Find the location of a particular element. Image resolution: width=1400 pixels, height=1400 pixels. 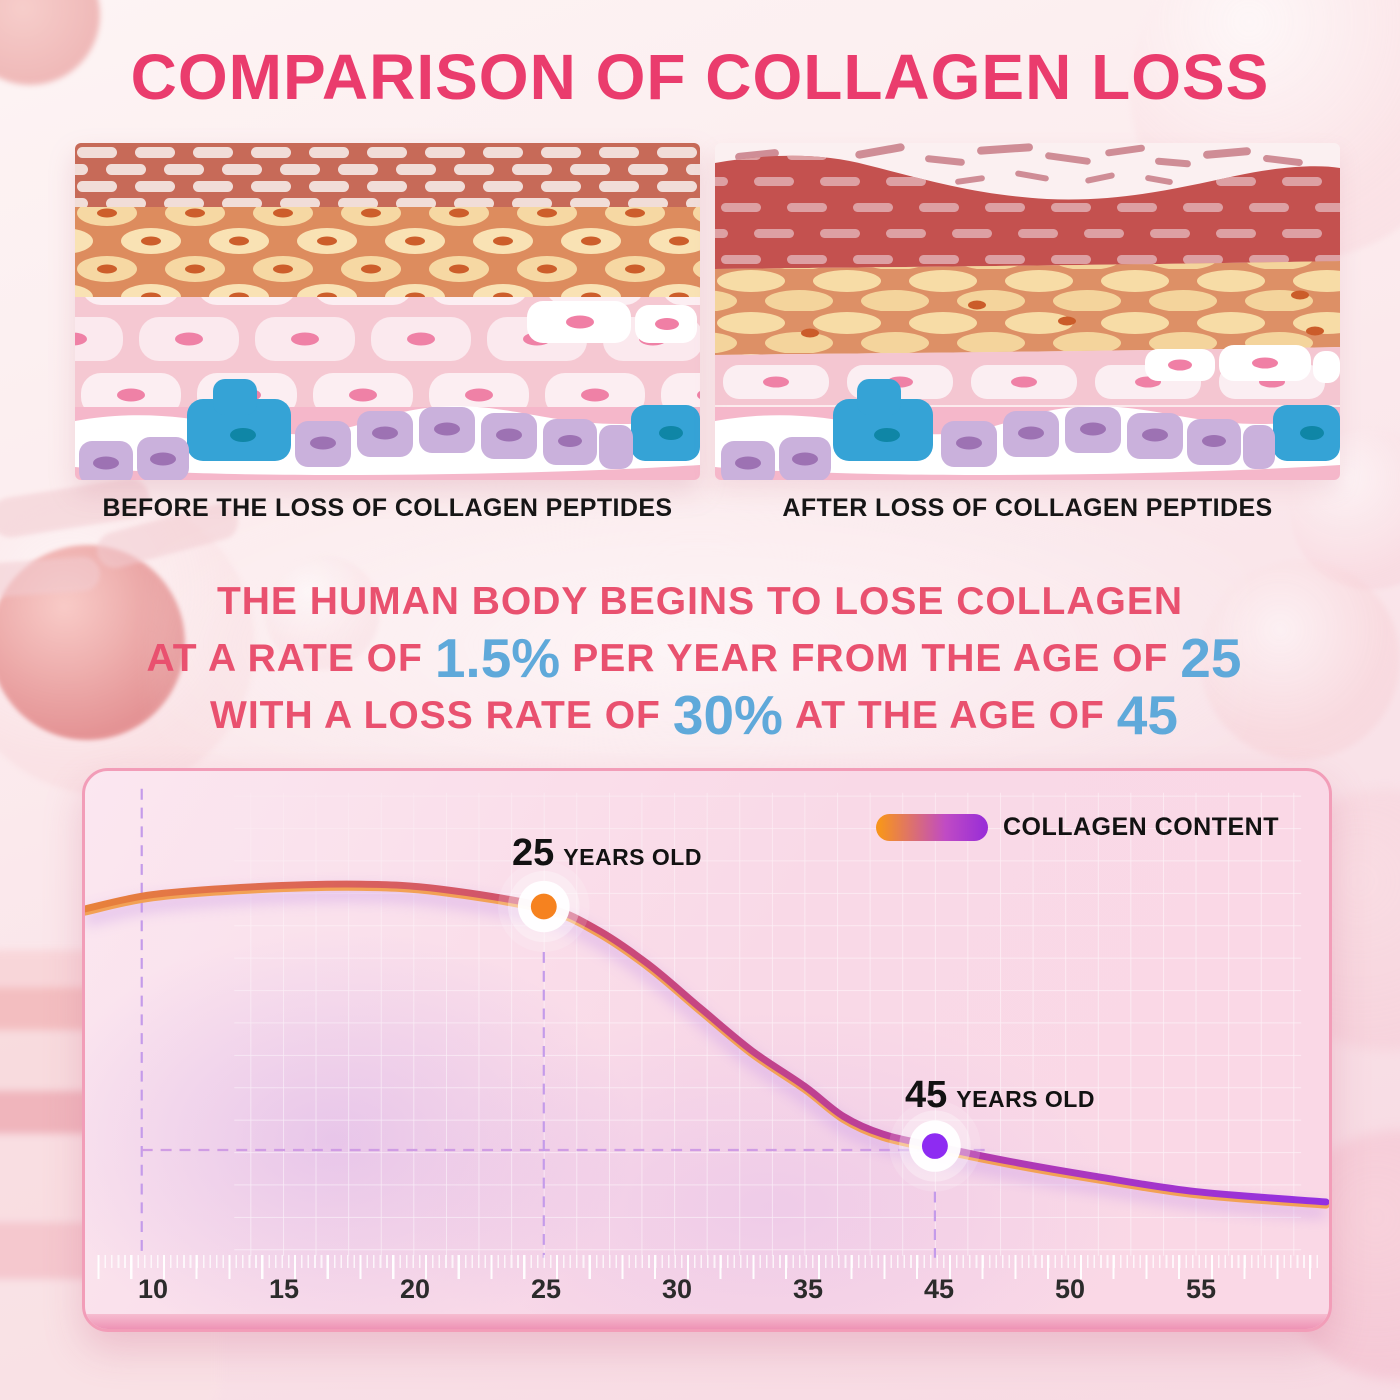

before-panel-caption: BEFORE THE LOSS OF COLLAGEN PEPTIDES is located at coordinates (387, 508).